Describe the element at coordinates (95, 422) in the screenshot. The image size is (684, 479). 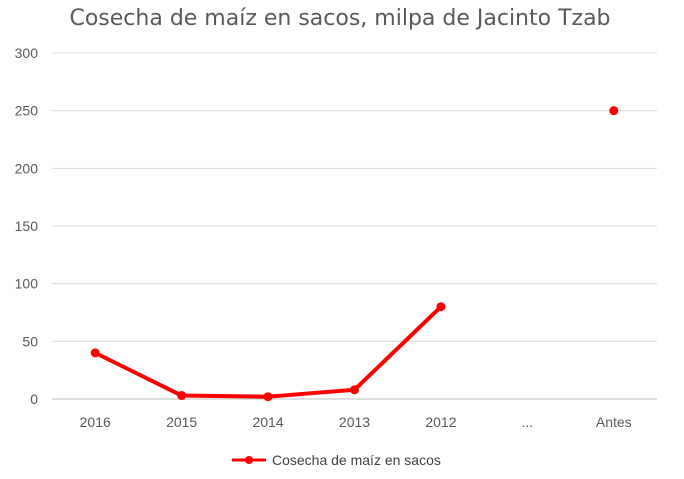
I see `x-tick-label: 2016` at that location.